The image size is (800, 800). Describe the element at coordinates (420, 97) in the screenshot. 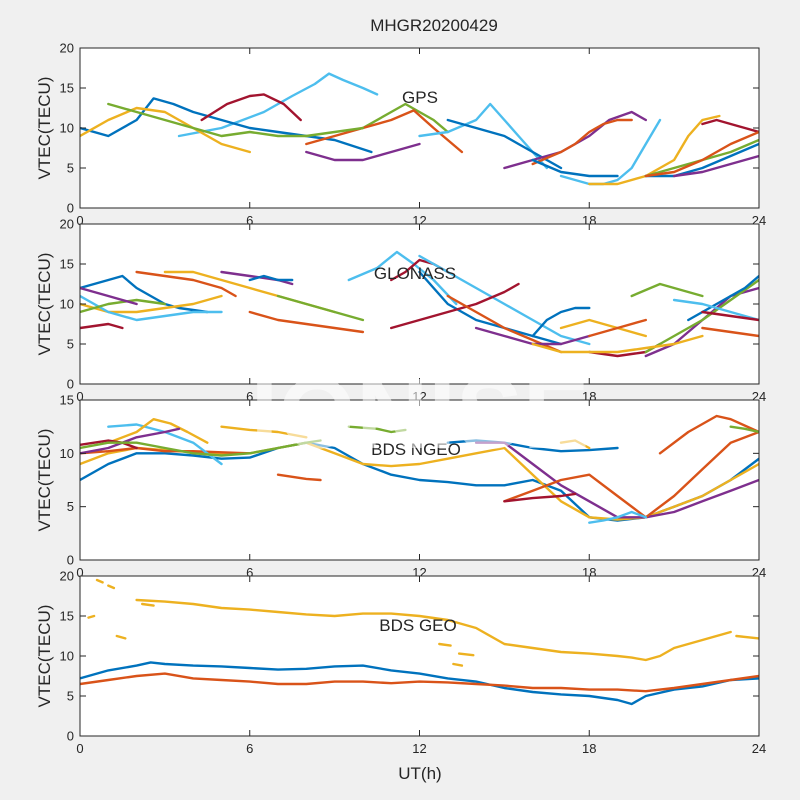

I see `panel-label: GPS` at that location.